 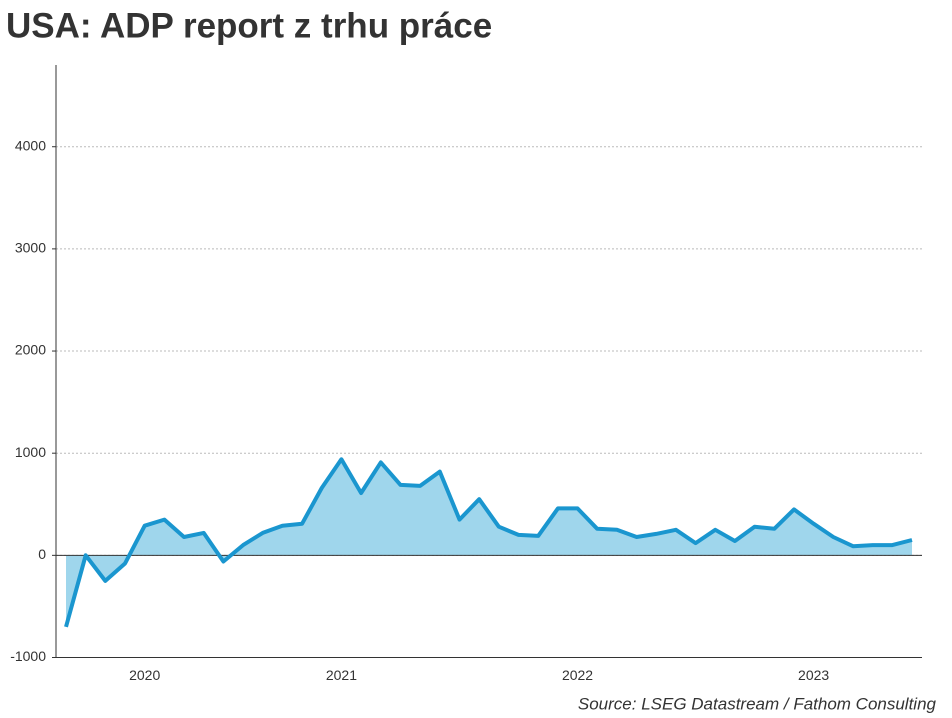 What do you see at coordinates (30, 248) in the screenshot?
I see `y-tick-label: 3000` at bounding box center [30, 248].